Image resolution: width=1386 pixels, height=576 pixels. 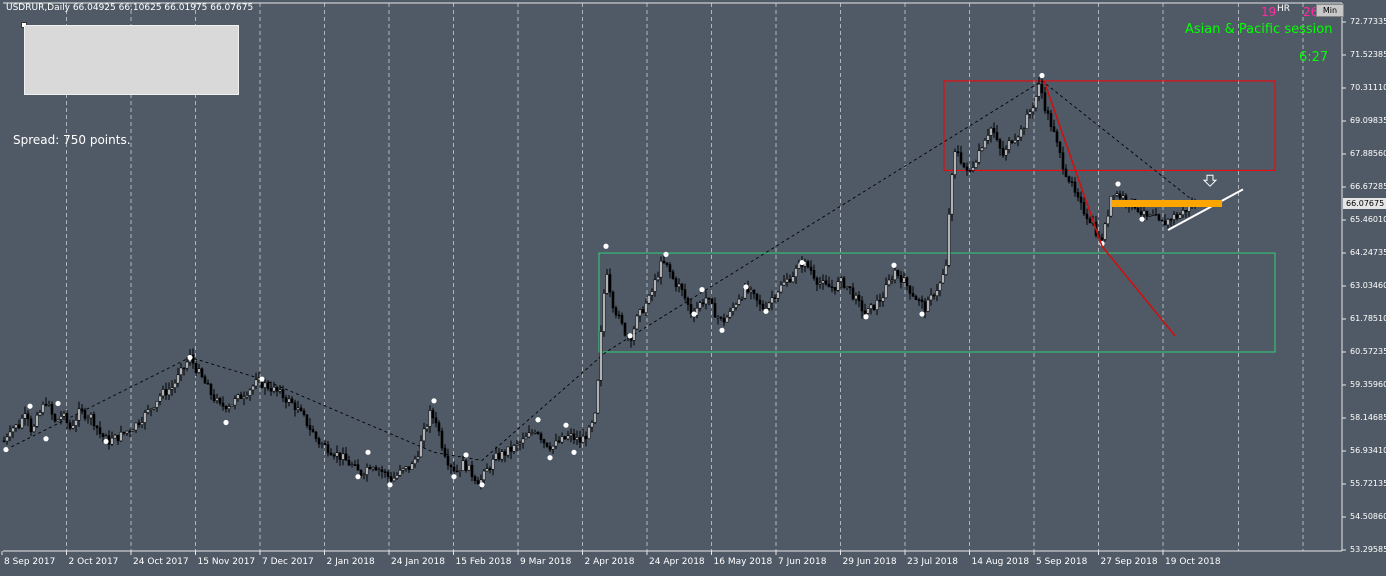 I want to click on range-zone-box, so click(x=937, y=302).